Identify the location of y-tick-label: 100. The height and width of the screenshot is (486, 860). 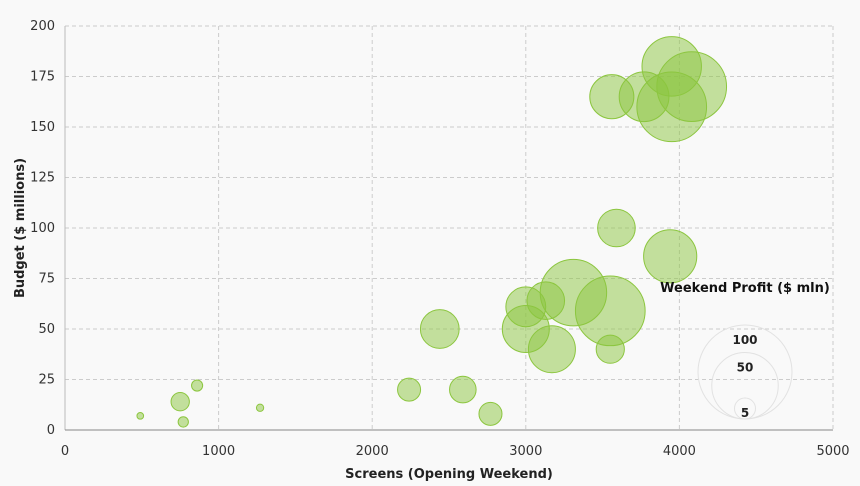
(42, 228).